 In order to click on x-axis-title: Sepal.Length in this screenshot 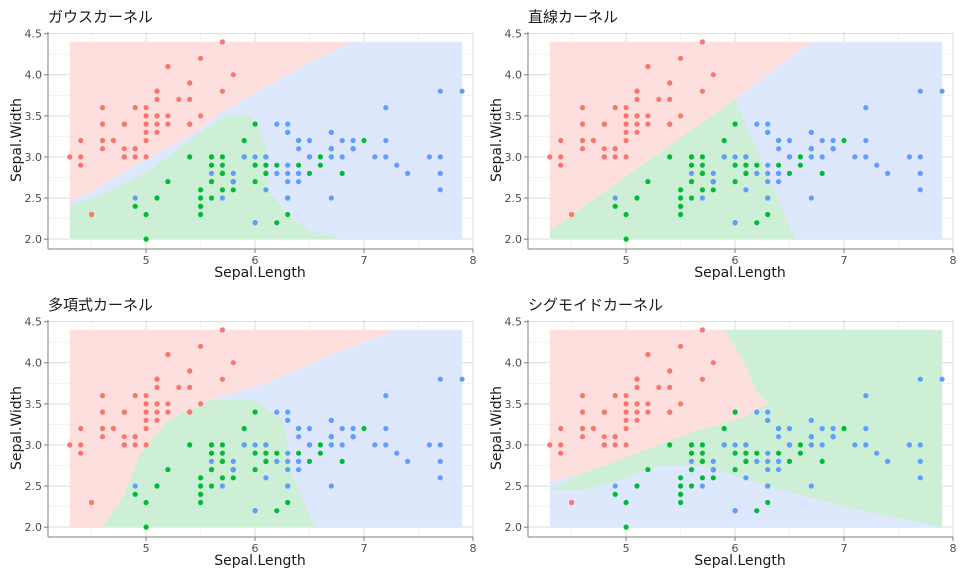, I will do `click(260, 561)`.